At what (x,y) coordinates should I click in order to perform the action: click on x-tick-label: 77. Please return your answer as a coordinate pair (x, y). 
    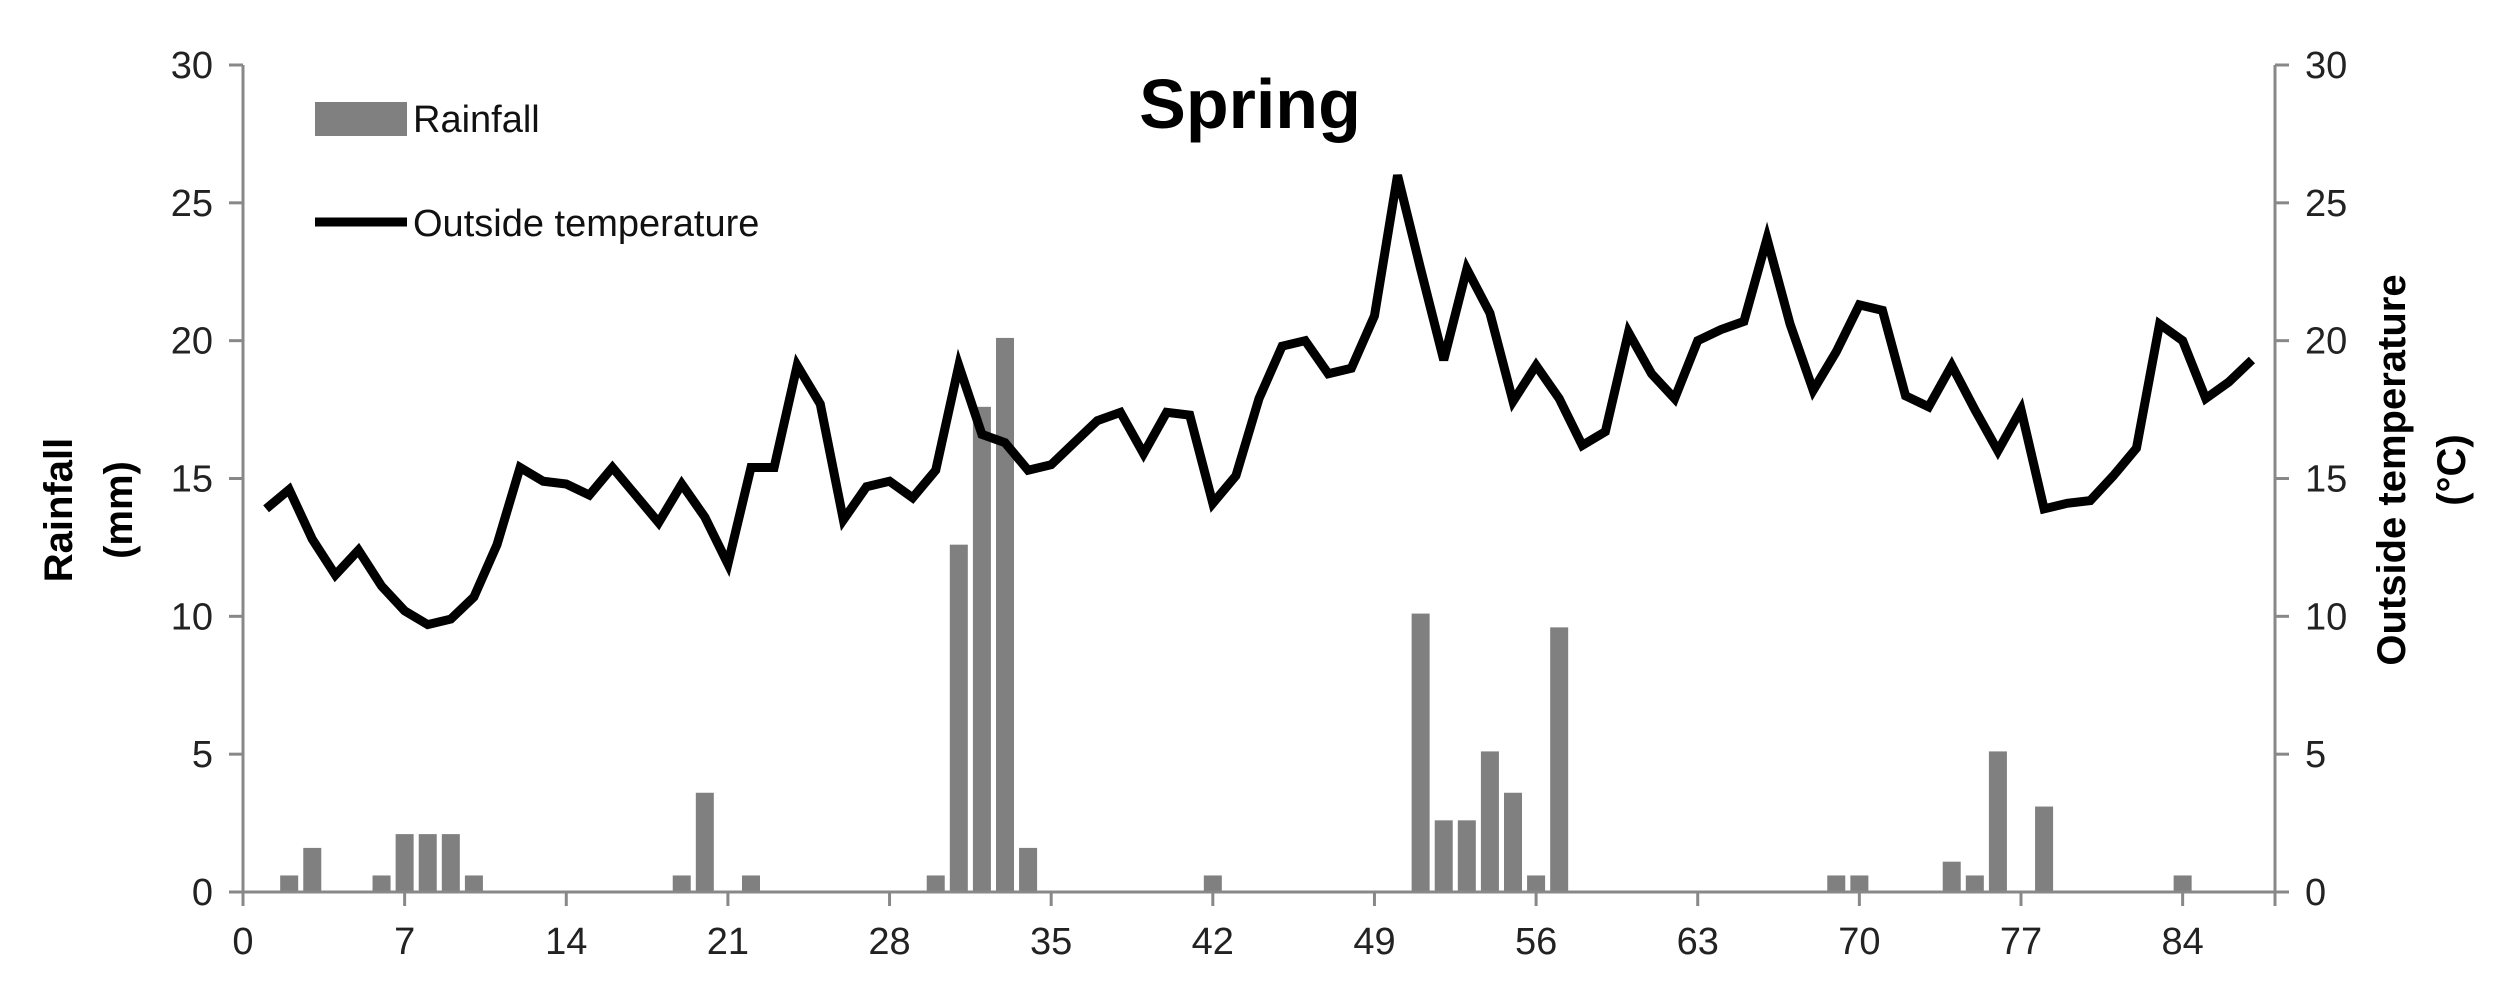
    Looking at the image, I should click on (2021, 942).